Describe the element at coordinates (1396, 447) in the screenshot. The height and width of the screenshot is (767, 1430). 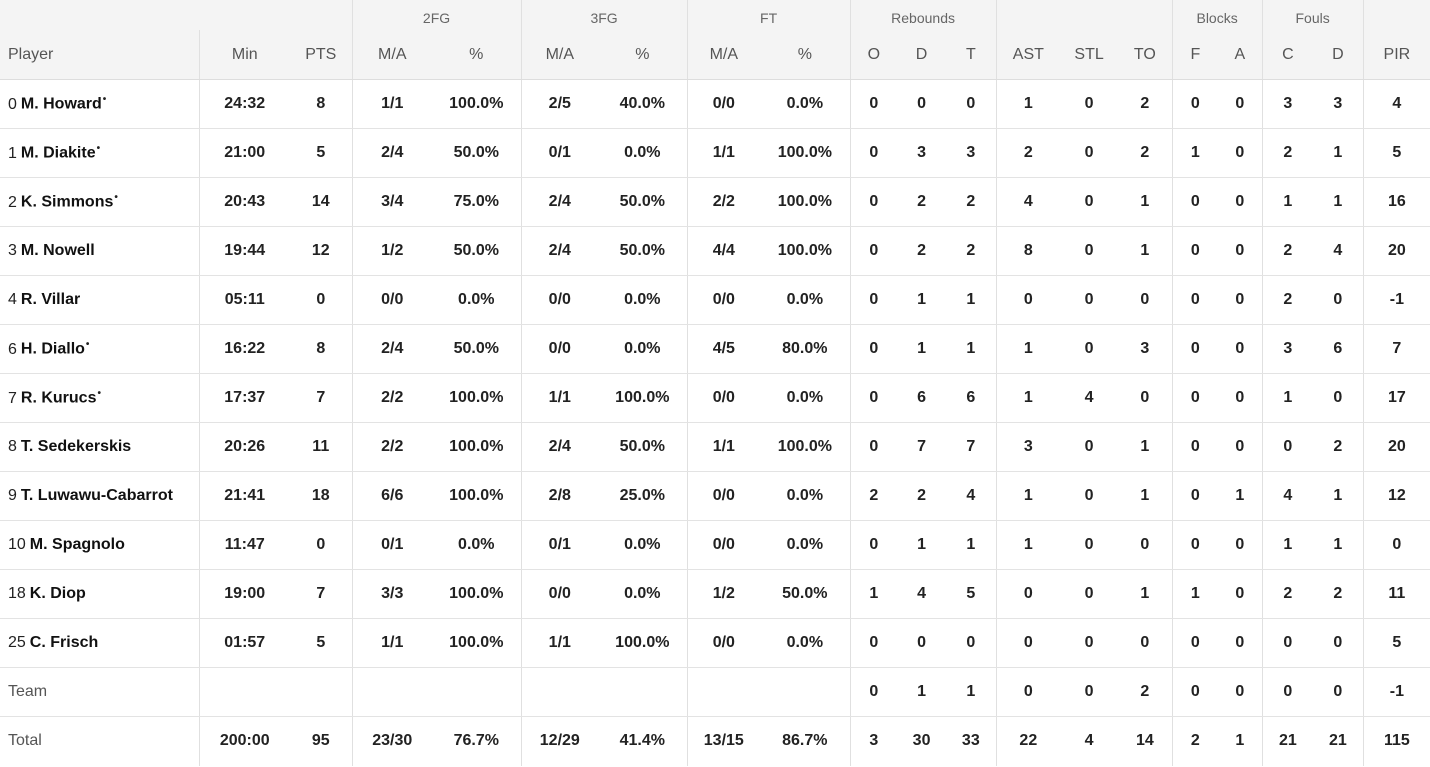
I see `stat-cell: 20` at that location.